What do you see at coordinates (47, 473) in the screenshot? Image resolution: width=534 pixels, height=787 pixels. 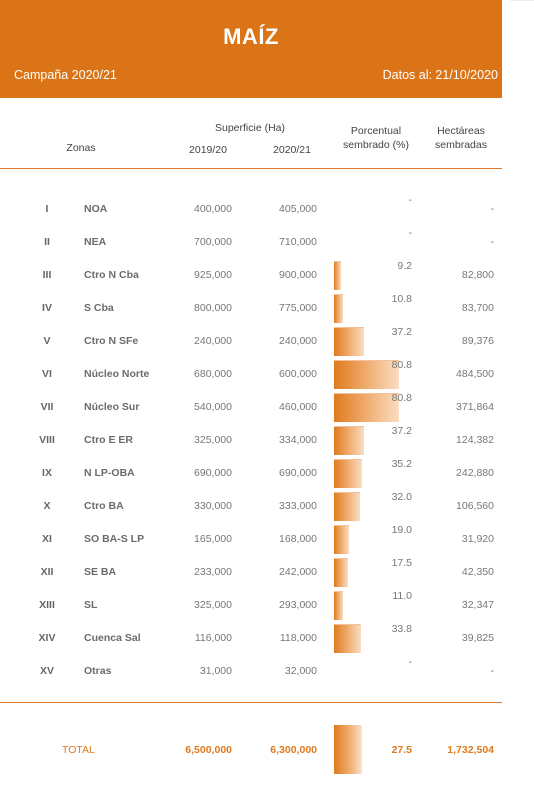 I see `zone-number: IX` at bounding box center [47, 473].